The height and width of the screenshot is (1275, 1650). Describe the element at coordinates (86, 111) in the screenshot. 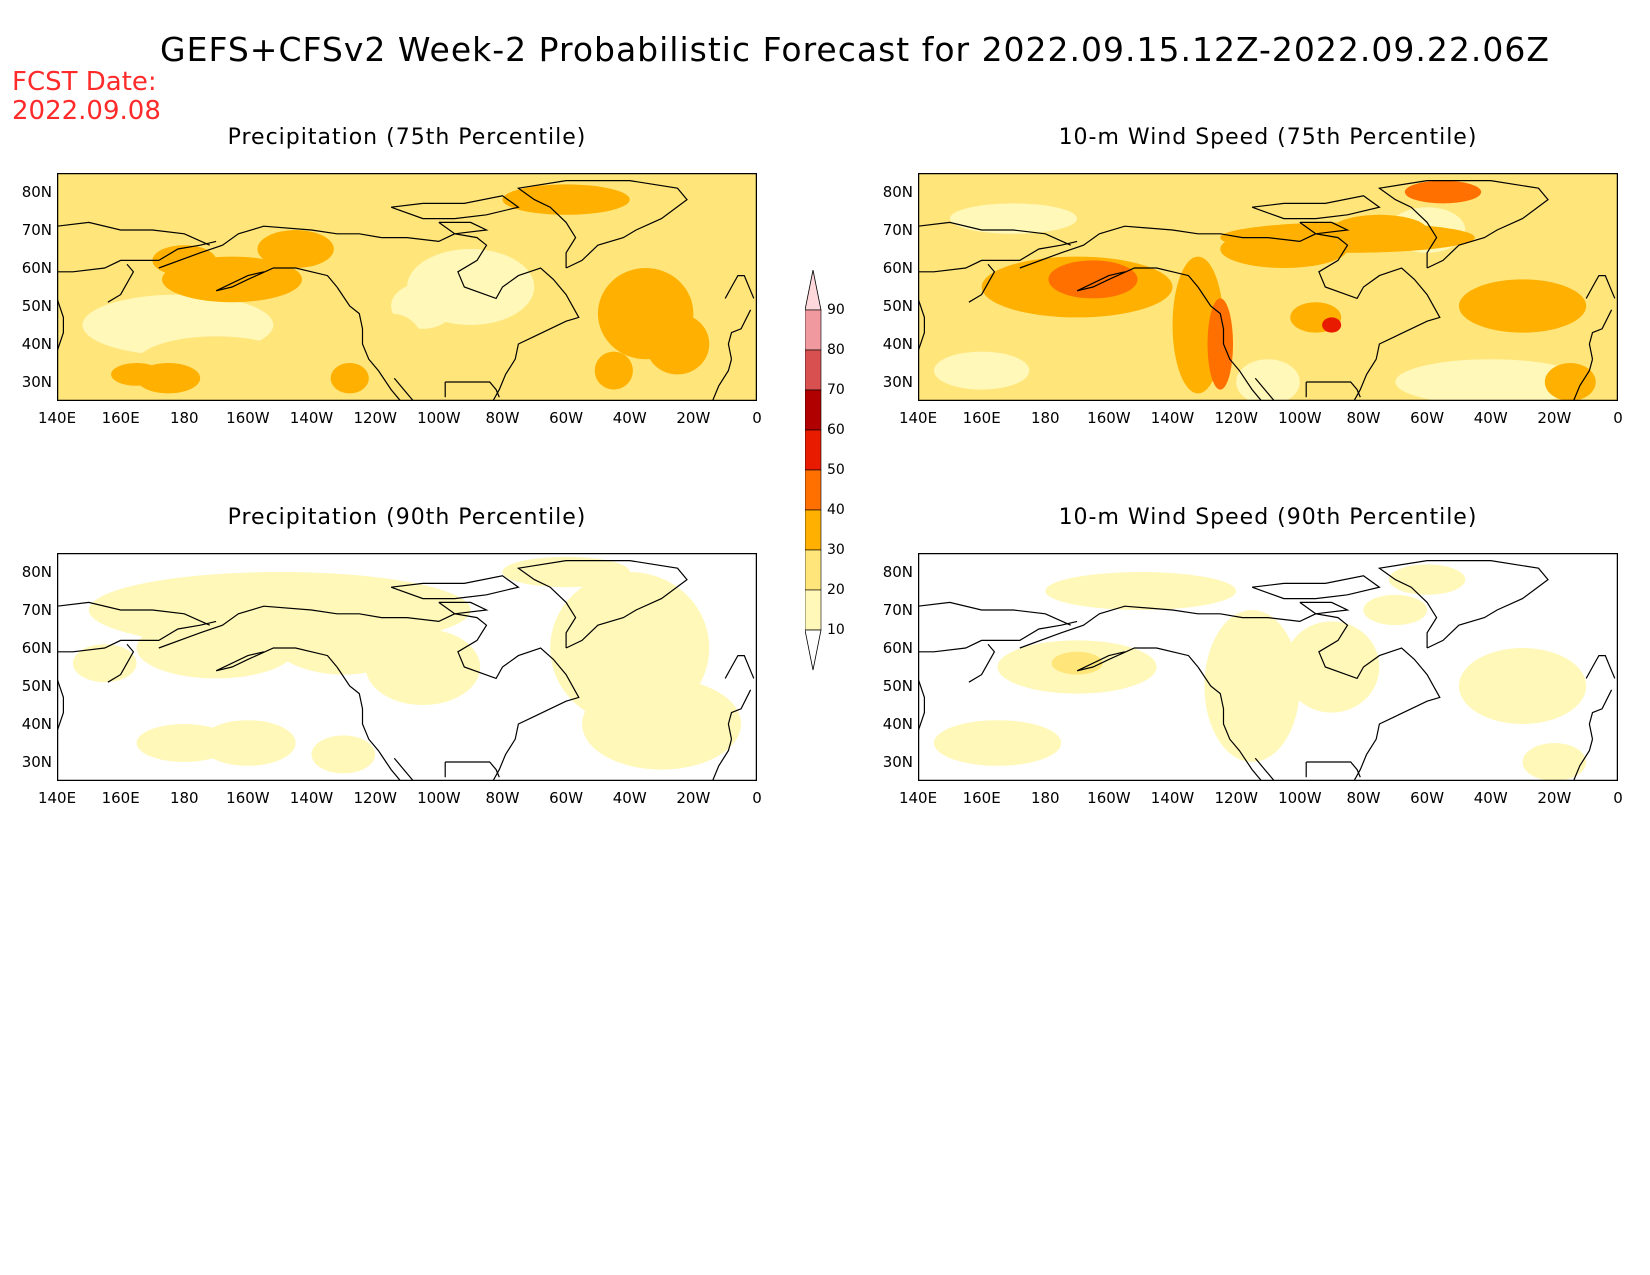

I see `fcst-date: 2022.09.08` at that location.